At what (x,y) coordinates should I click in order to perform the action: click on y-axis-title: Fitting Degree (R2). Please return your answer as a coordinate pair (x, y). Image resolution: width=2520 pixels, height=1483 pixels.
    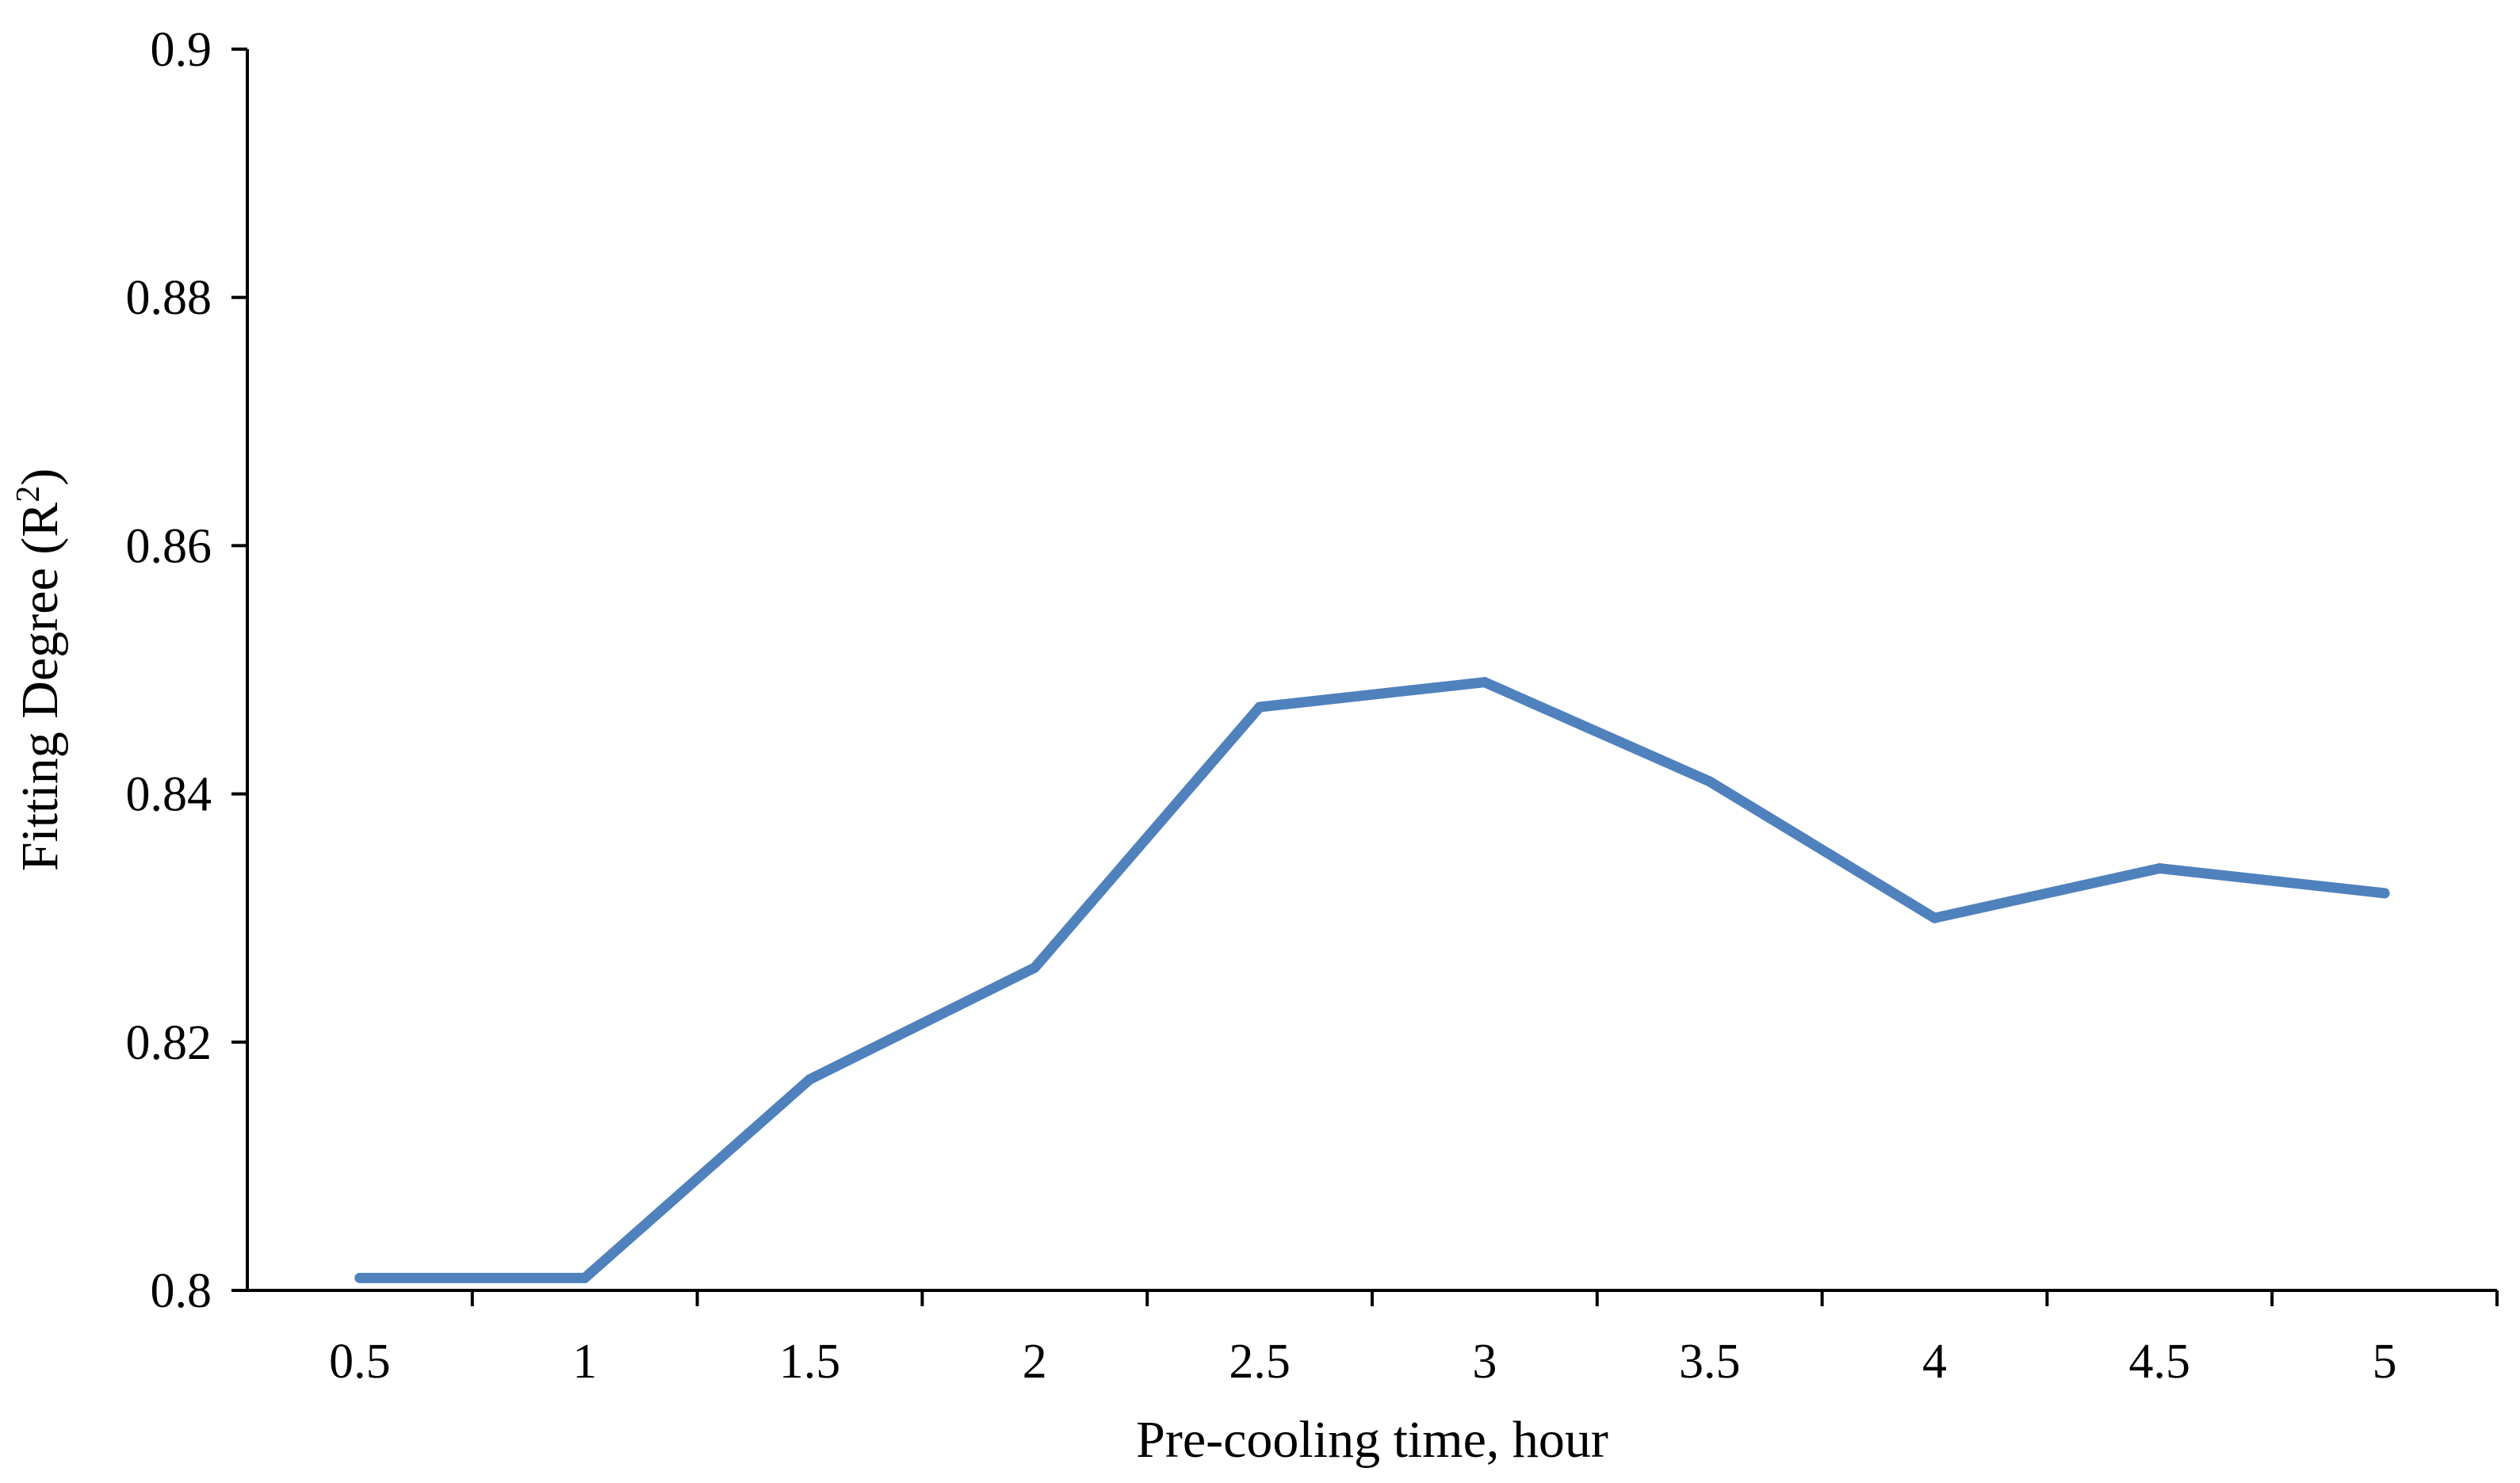
    Looking at the image, I should click on (39, 670).